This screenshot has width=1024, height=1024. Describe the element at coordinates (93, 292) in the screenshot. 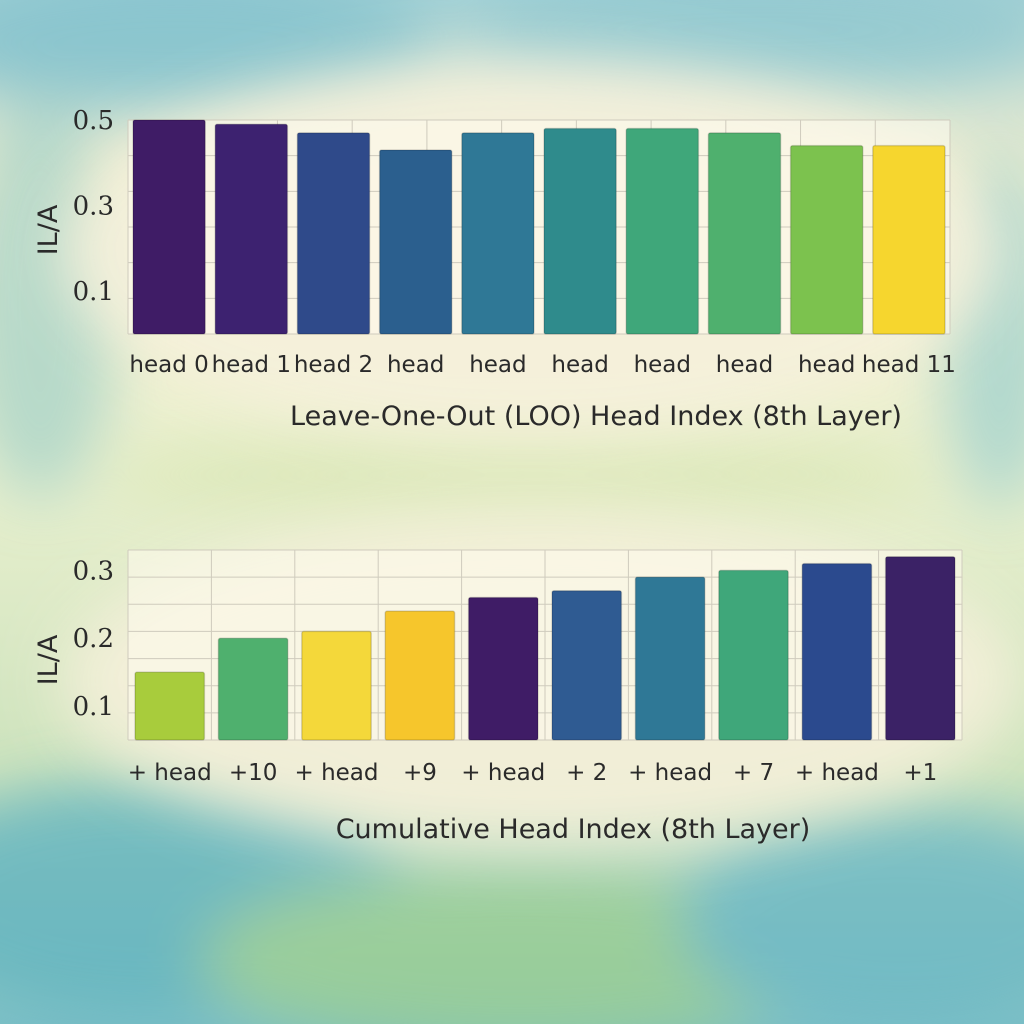

I see `loo-y-tick-0: 0.1` at that location.